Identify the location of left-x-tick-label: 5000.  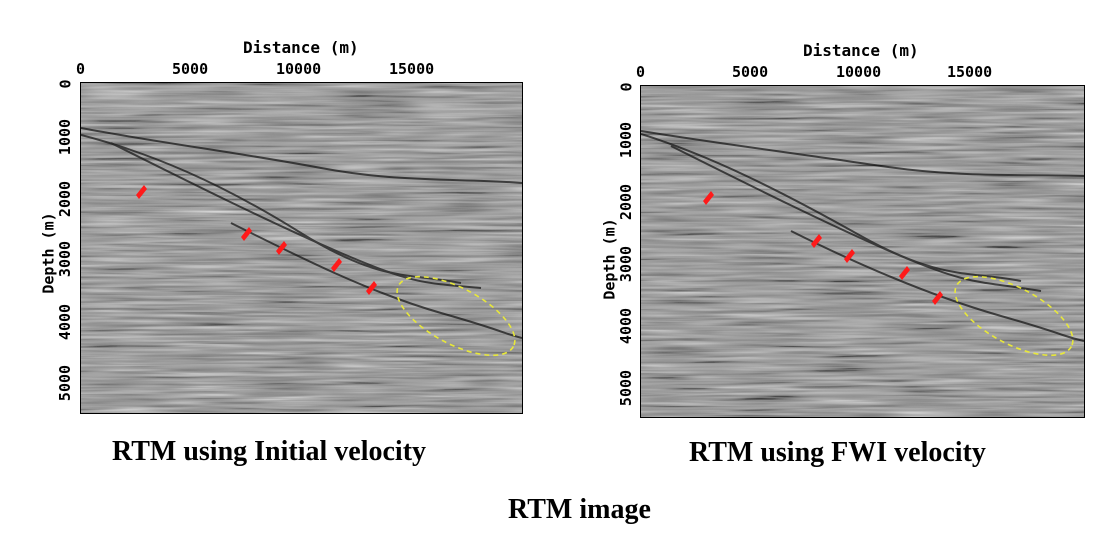
(190, 69).